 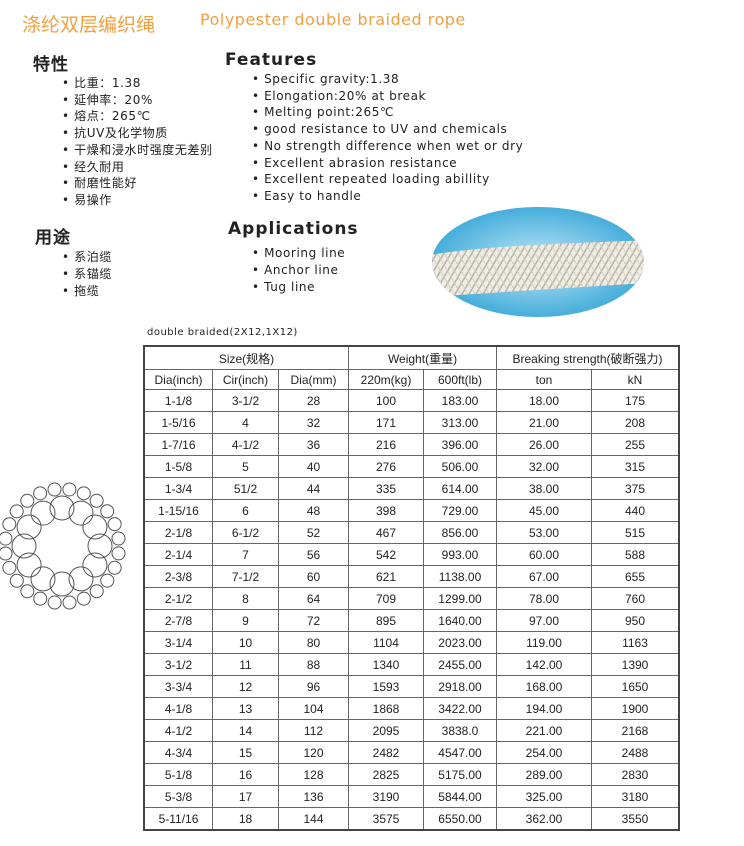 What do you see at coordinates (386, 532) in the screenshot?
I see `table-cell: 467` at bounding box center [386, 532].